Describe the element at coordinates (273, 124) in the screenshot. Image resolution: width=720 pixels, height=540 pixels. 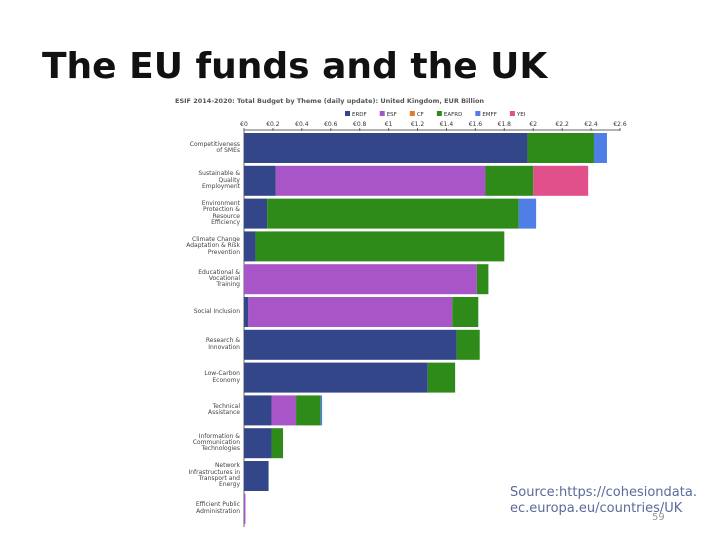
I see `x-tick-label: €0.2` at that location.